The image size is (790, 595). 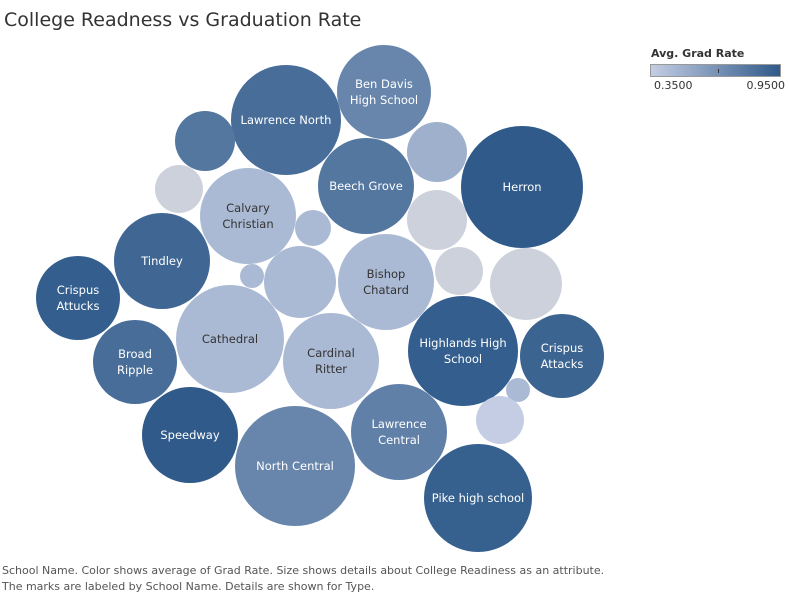 What do you see at coordinates (248, 208) in the screenshot?
I see `bubble-label: Calvary` at bounding box center [248, 208].